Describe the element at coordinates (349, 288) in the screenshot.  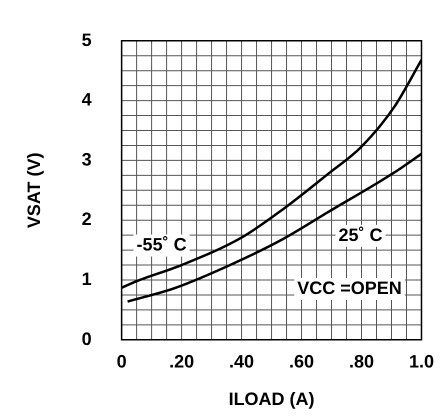
I see `annotation: VCC =OPEN` at that location.